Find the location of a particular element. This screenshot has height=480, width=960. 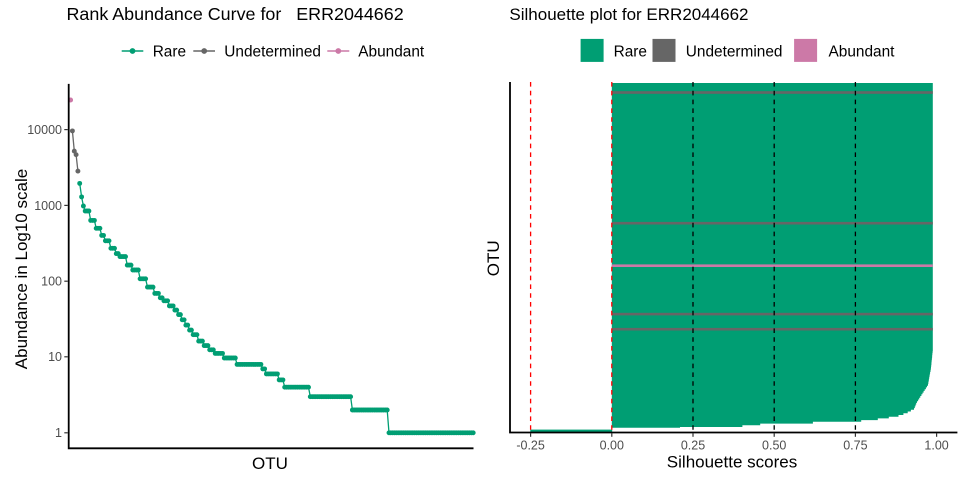

svg-text: 0.00 is located at coordinates (612, 446).